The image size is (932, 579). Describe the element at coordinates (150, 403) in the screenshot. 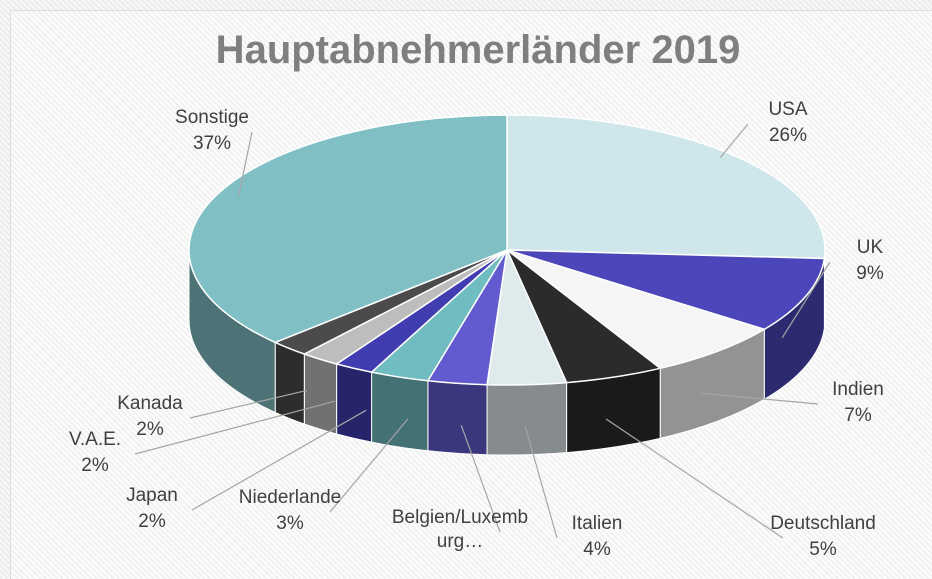

I see `data-label-name: Kanada` at that location.